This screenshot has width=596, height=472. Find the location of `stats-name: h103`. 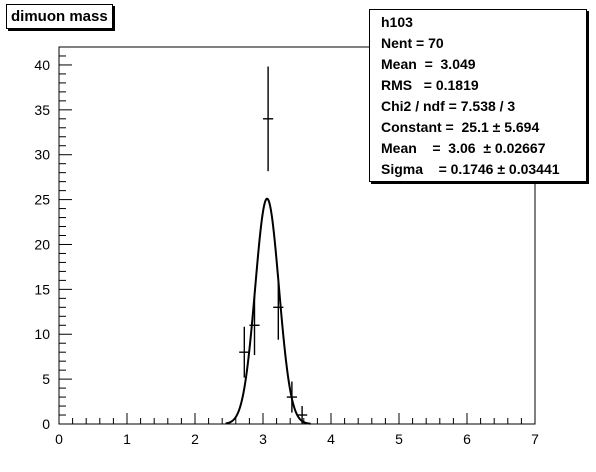

stats-name: h103 is located at coordinates (397, 22).